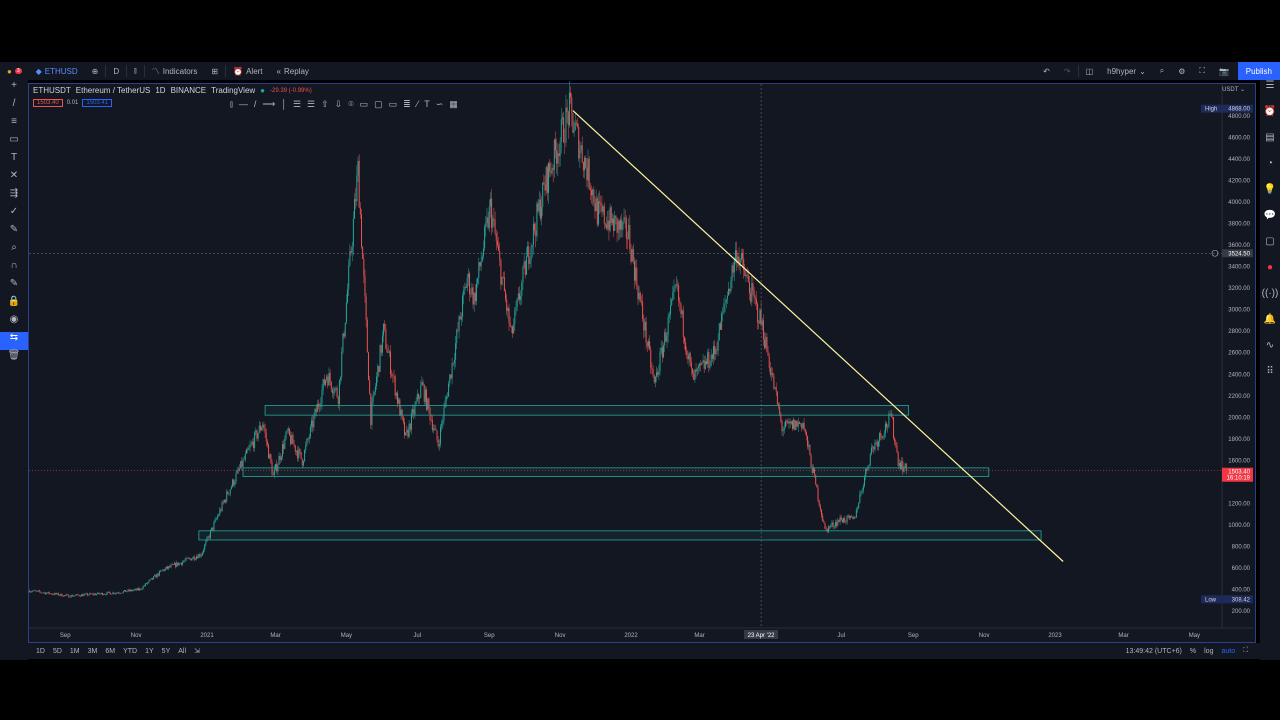 This screenshot has height=720, width=1280. I want to click on add-alert-icon, so click(1215, 253).